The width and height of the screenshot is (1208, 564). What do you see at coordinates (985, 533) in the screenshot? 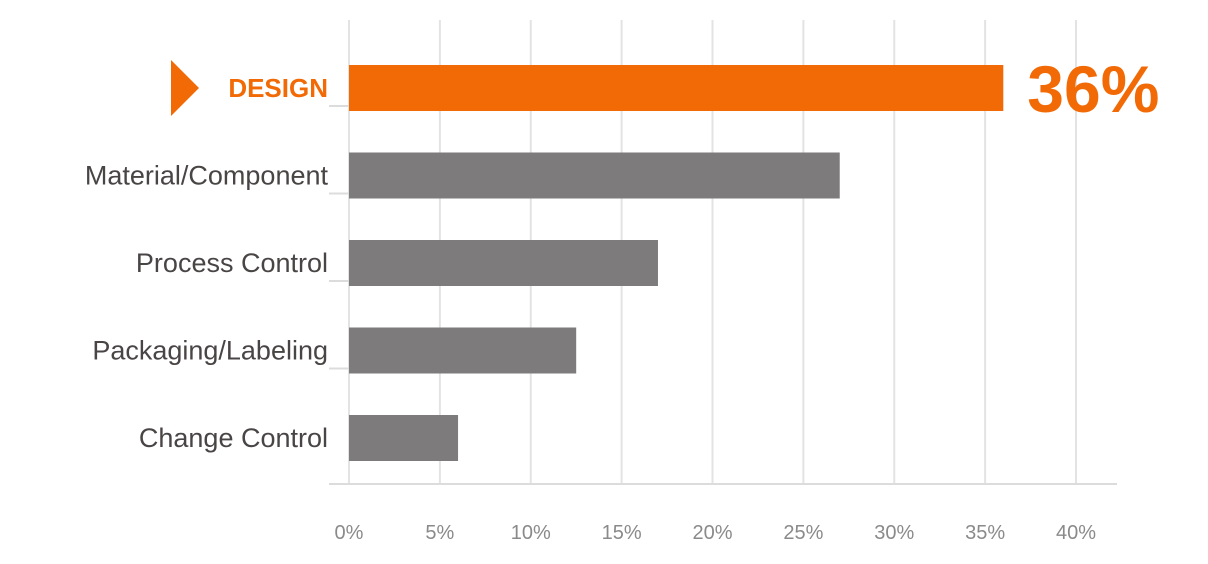
I see `x-tick-label-35: 35%` at bounding box center [985, 533].